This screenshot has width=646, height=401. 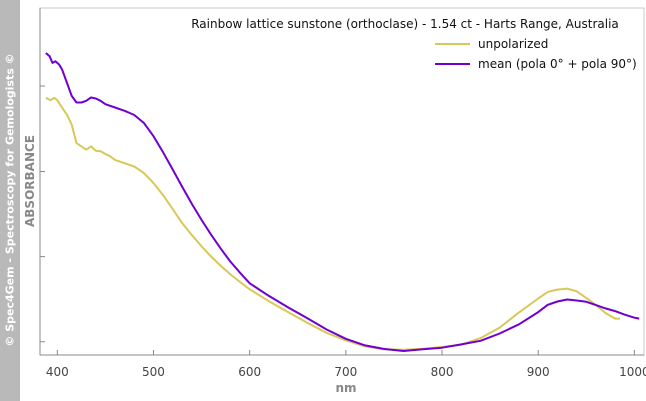 What do you see at coordinates (632, 372) in the screenshot?
I see `x-tick-label: 1000` at bounding box center [632, 372].